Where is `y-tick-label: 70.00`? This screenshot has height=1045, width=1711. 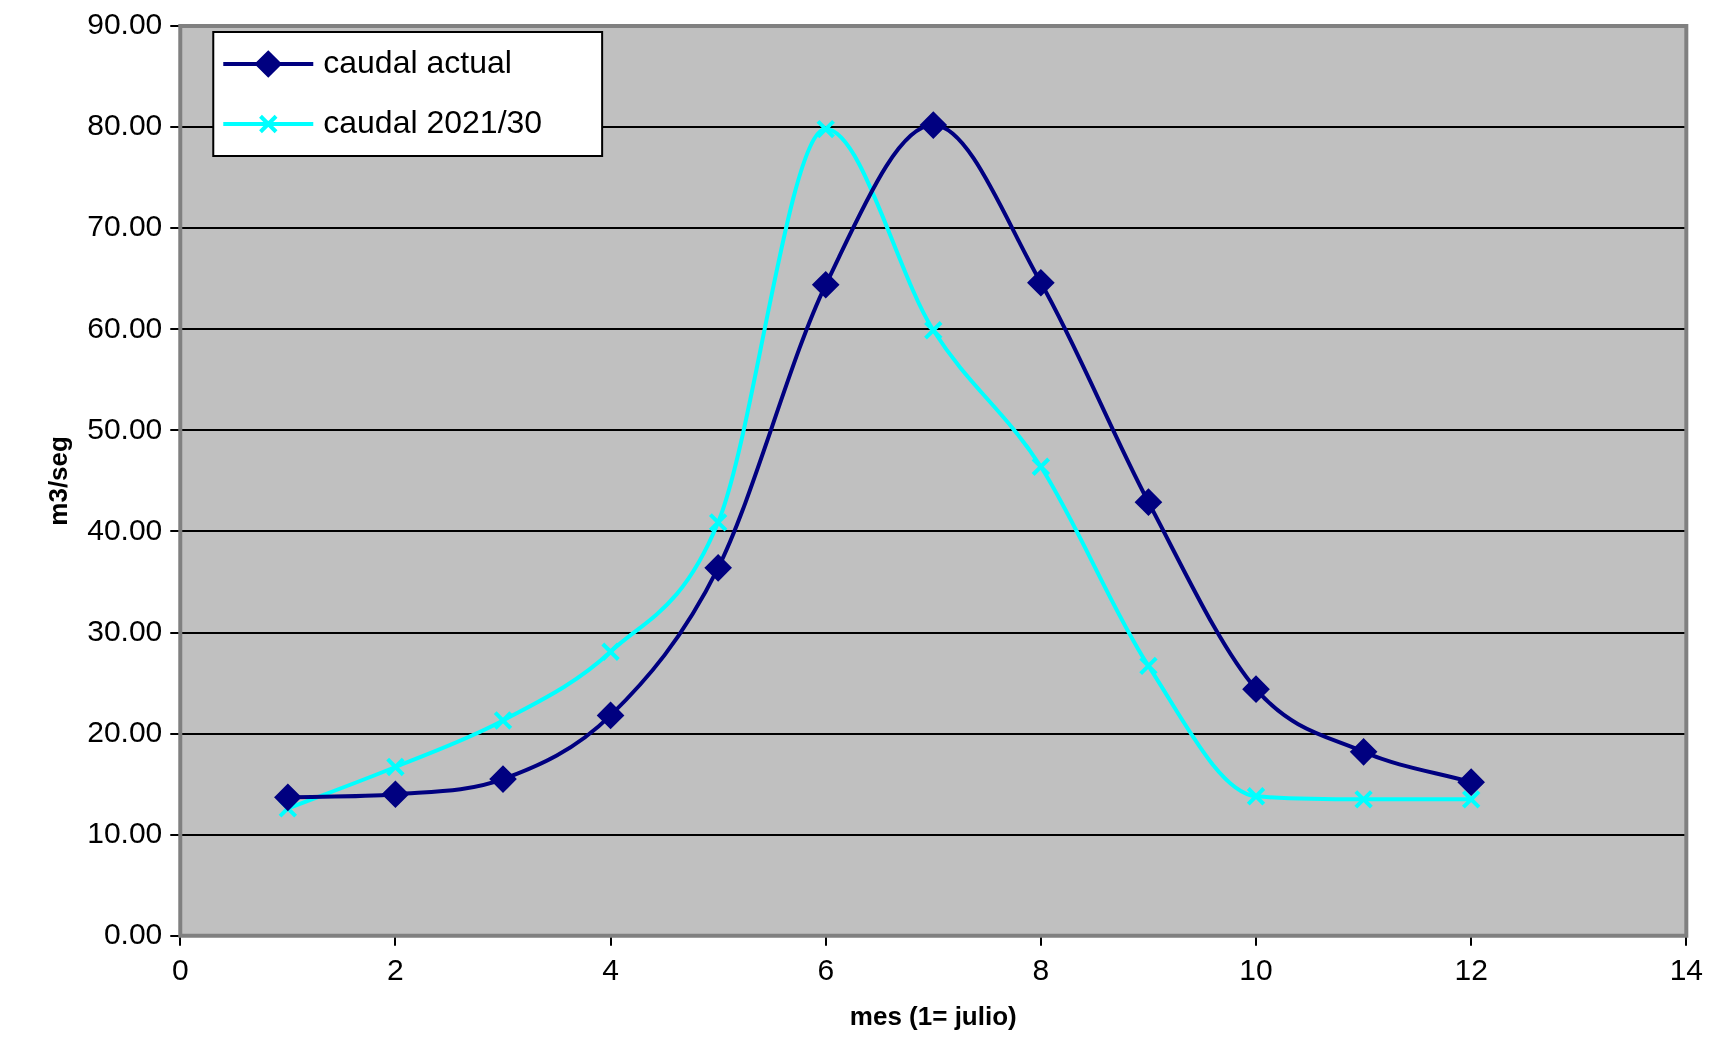 y-tick-label: 70.00 is located at coordinates (125, 226).